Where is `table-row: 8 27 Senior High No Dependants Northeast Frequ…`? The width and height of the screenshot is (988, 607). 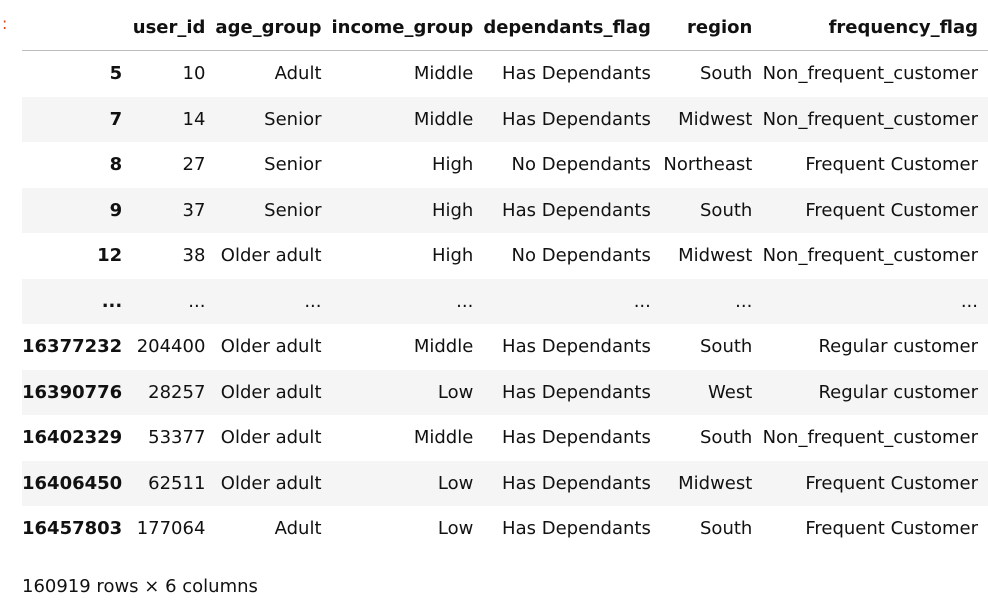
table-row: 8 27 Senior High No Dependants Northeast Frequ… is located at coordinates (505, 165).